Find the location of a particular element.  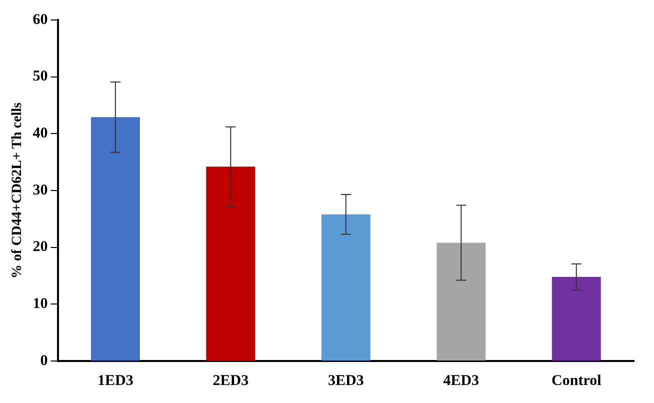

y-tick-label: 0 is located at coordinates (44, 360).